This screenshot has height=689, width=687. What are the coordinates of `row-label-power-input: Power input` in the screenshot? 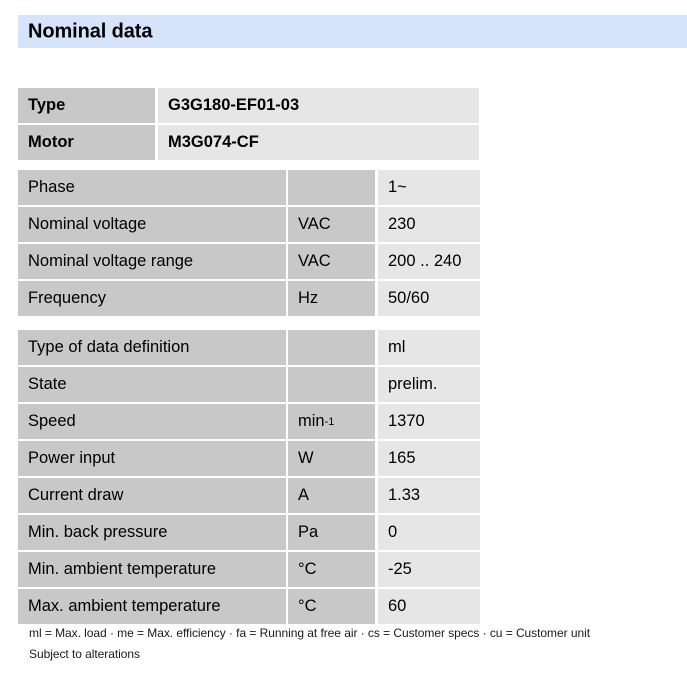 It's located at (152, 458).